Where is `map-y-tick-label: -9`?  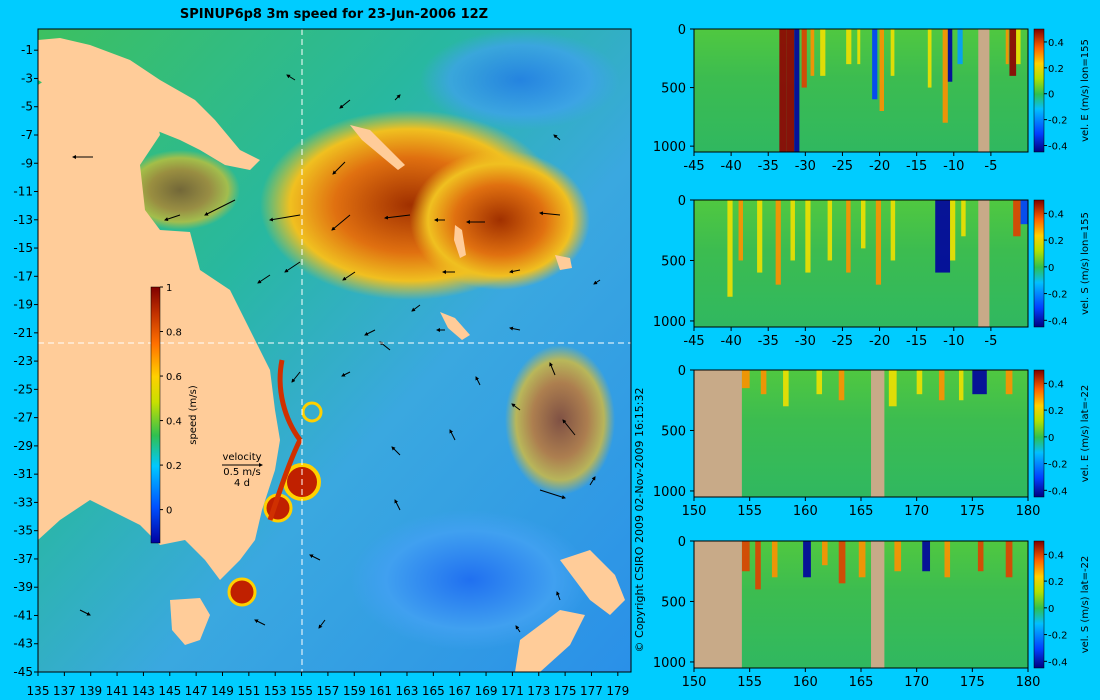 map-y-tick-label: -9 is located at coordinates (27, 163).